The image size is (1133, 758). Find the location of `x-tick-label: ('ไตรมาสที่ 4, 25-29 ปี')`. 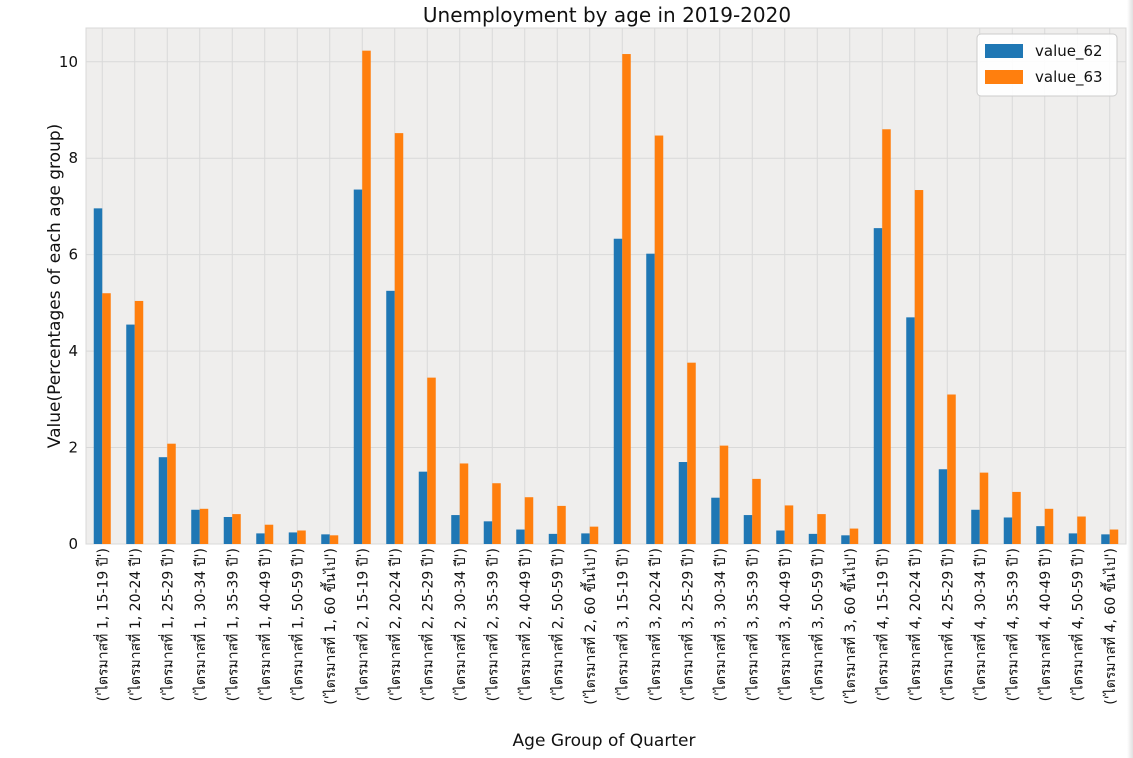

x-tick-label: ('ไตรมาสที่ 4, 25-29 ปี') is located at coordinates (947, 624).